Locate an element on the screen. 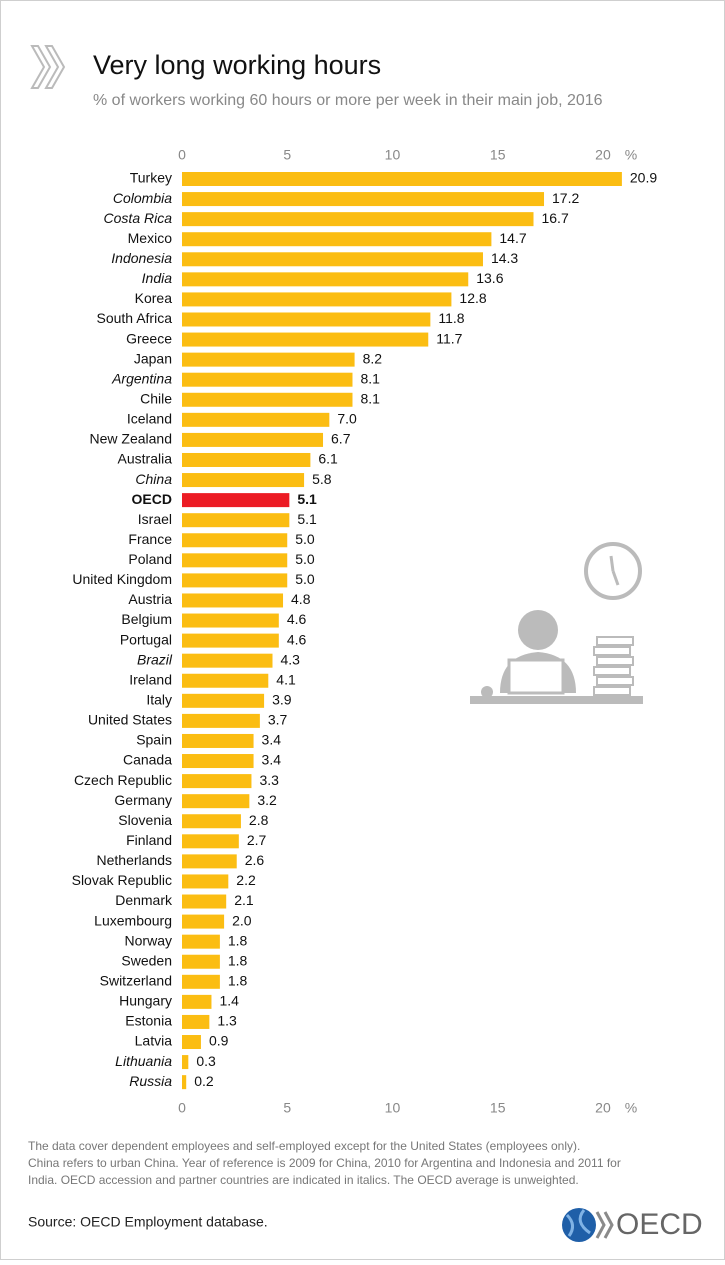  value-label: 8.1 is located at coordinates (370, 398).